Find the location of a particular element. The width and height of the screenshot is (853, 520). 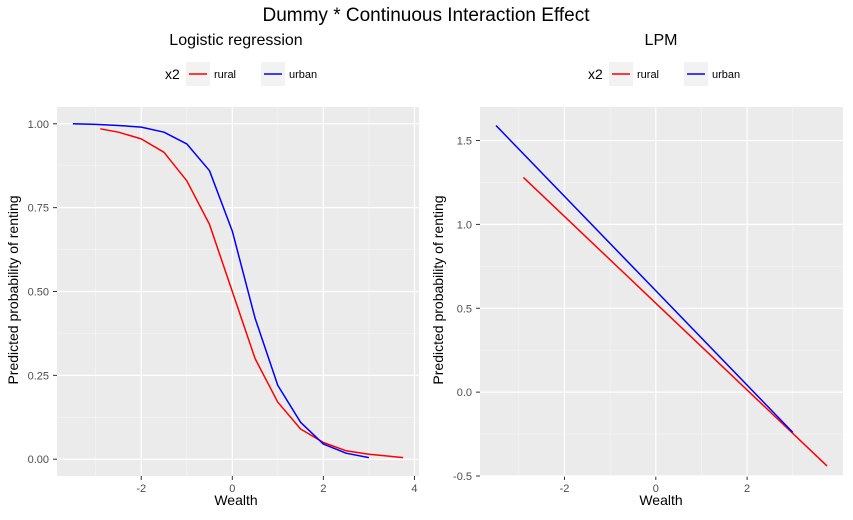

y-tick-label: 0.75 is located at coordinates (38, 209).